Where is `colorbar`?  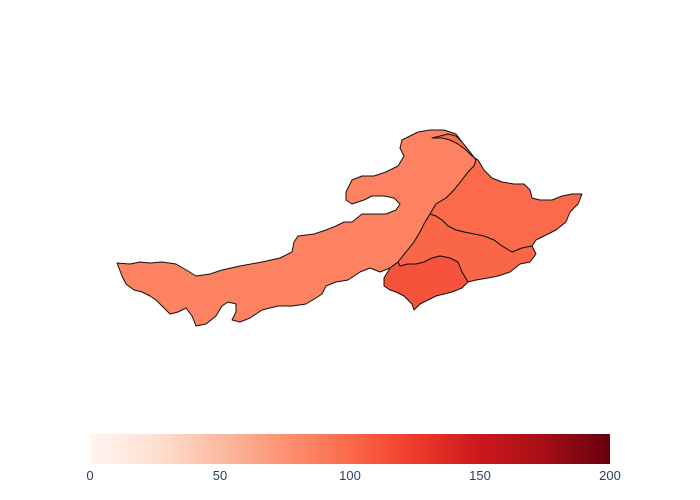
colorbar is located at coordinates (350, 449).